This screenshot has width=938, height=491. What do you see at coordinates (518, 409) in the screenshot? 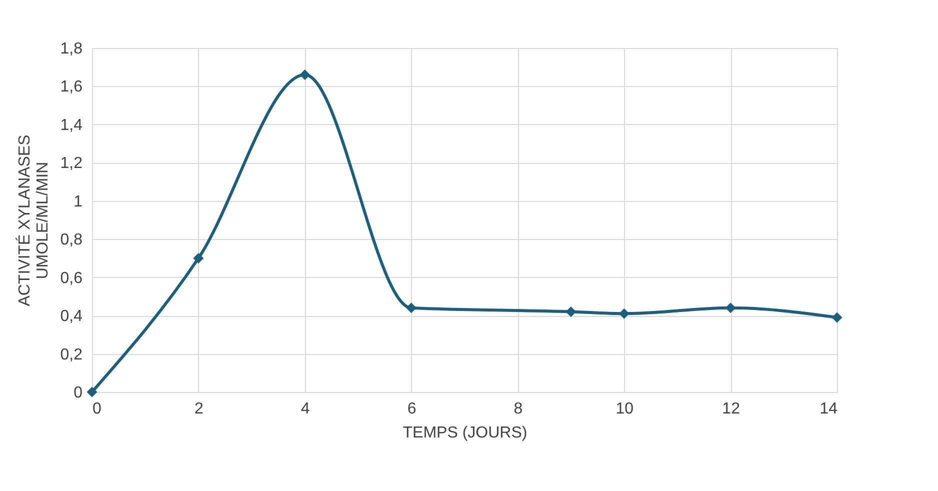
I see `x-tick-label: 8` at bounding box center [518, 409].